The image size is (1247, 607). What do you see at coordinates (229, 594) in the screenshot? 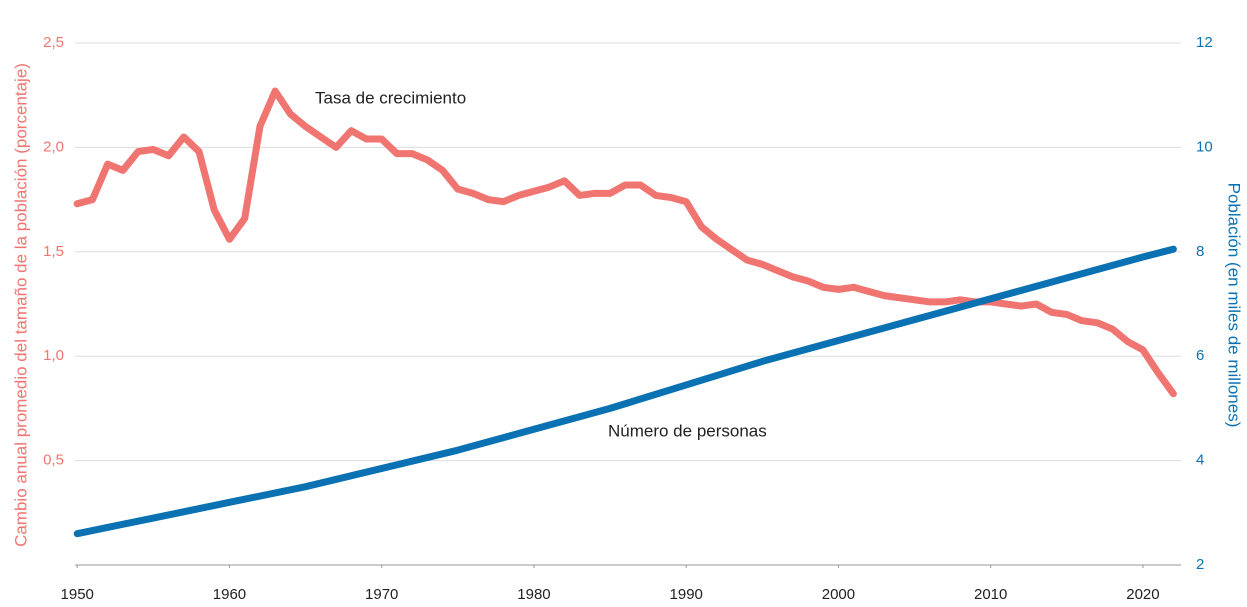
I see `x-tick-label: 1960` at bounding box center [229, 594].